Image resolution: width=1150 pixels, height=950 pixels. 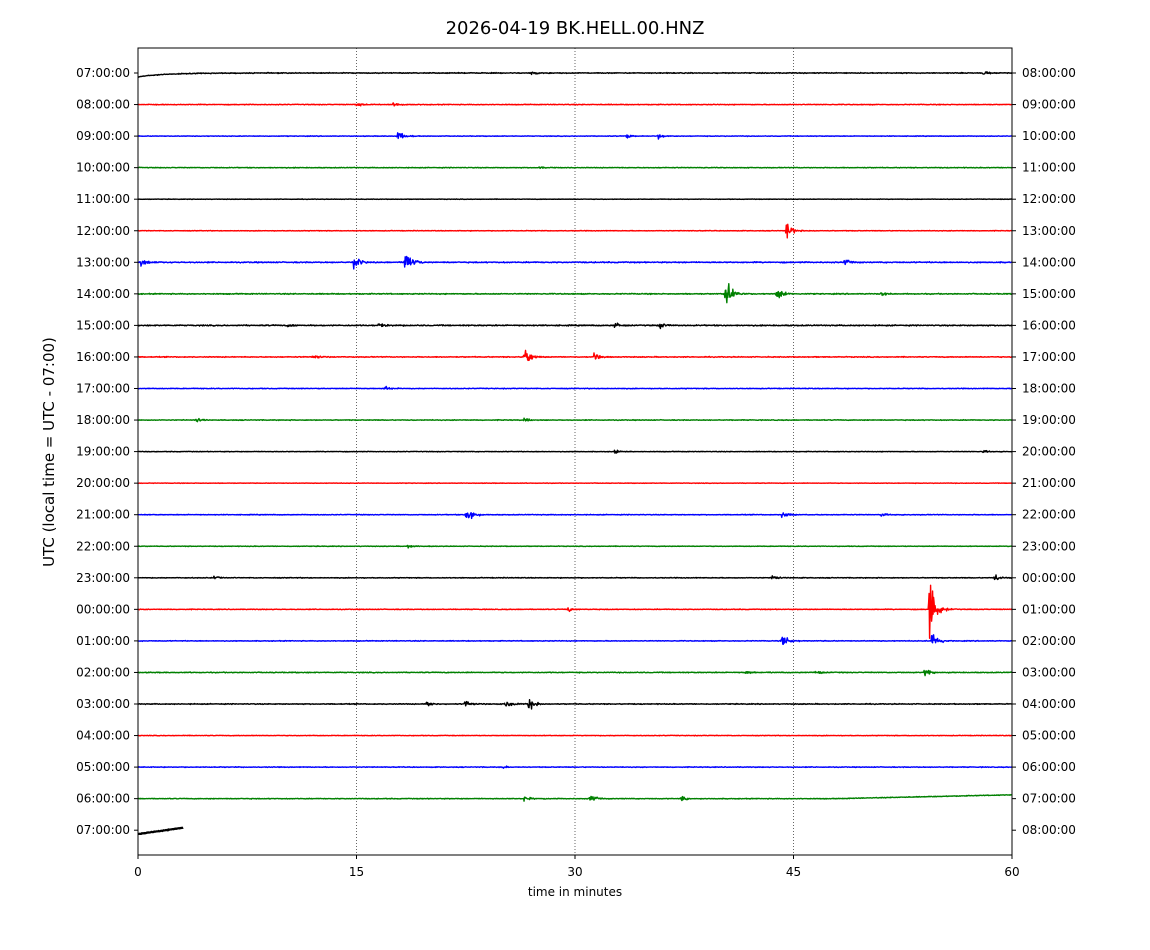 What do you see at coordinates (103, 325) in the screenshot?
I see `left-tick-label: 15:00:00` at bounding box center [103, 325].